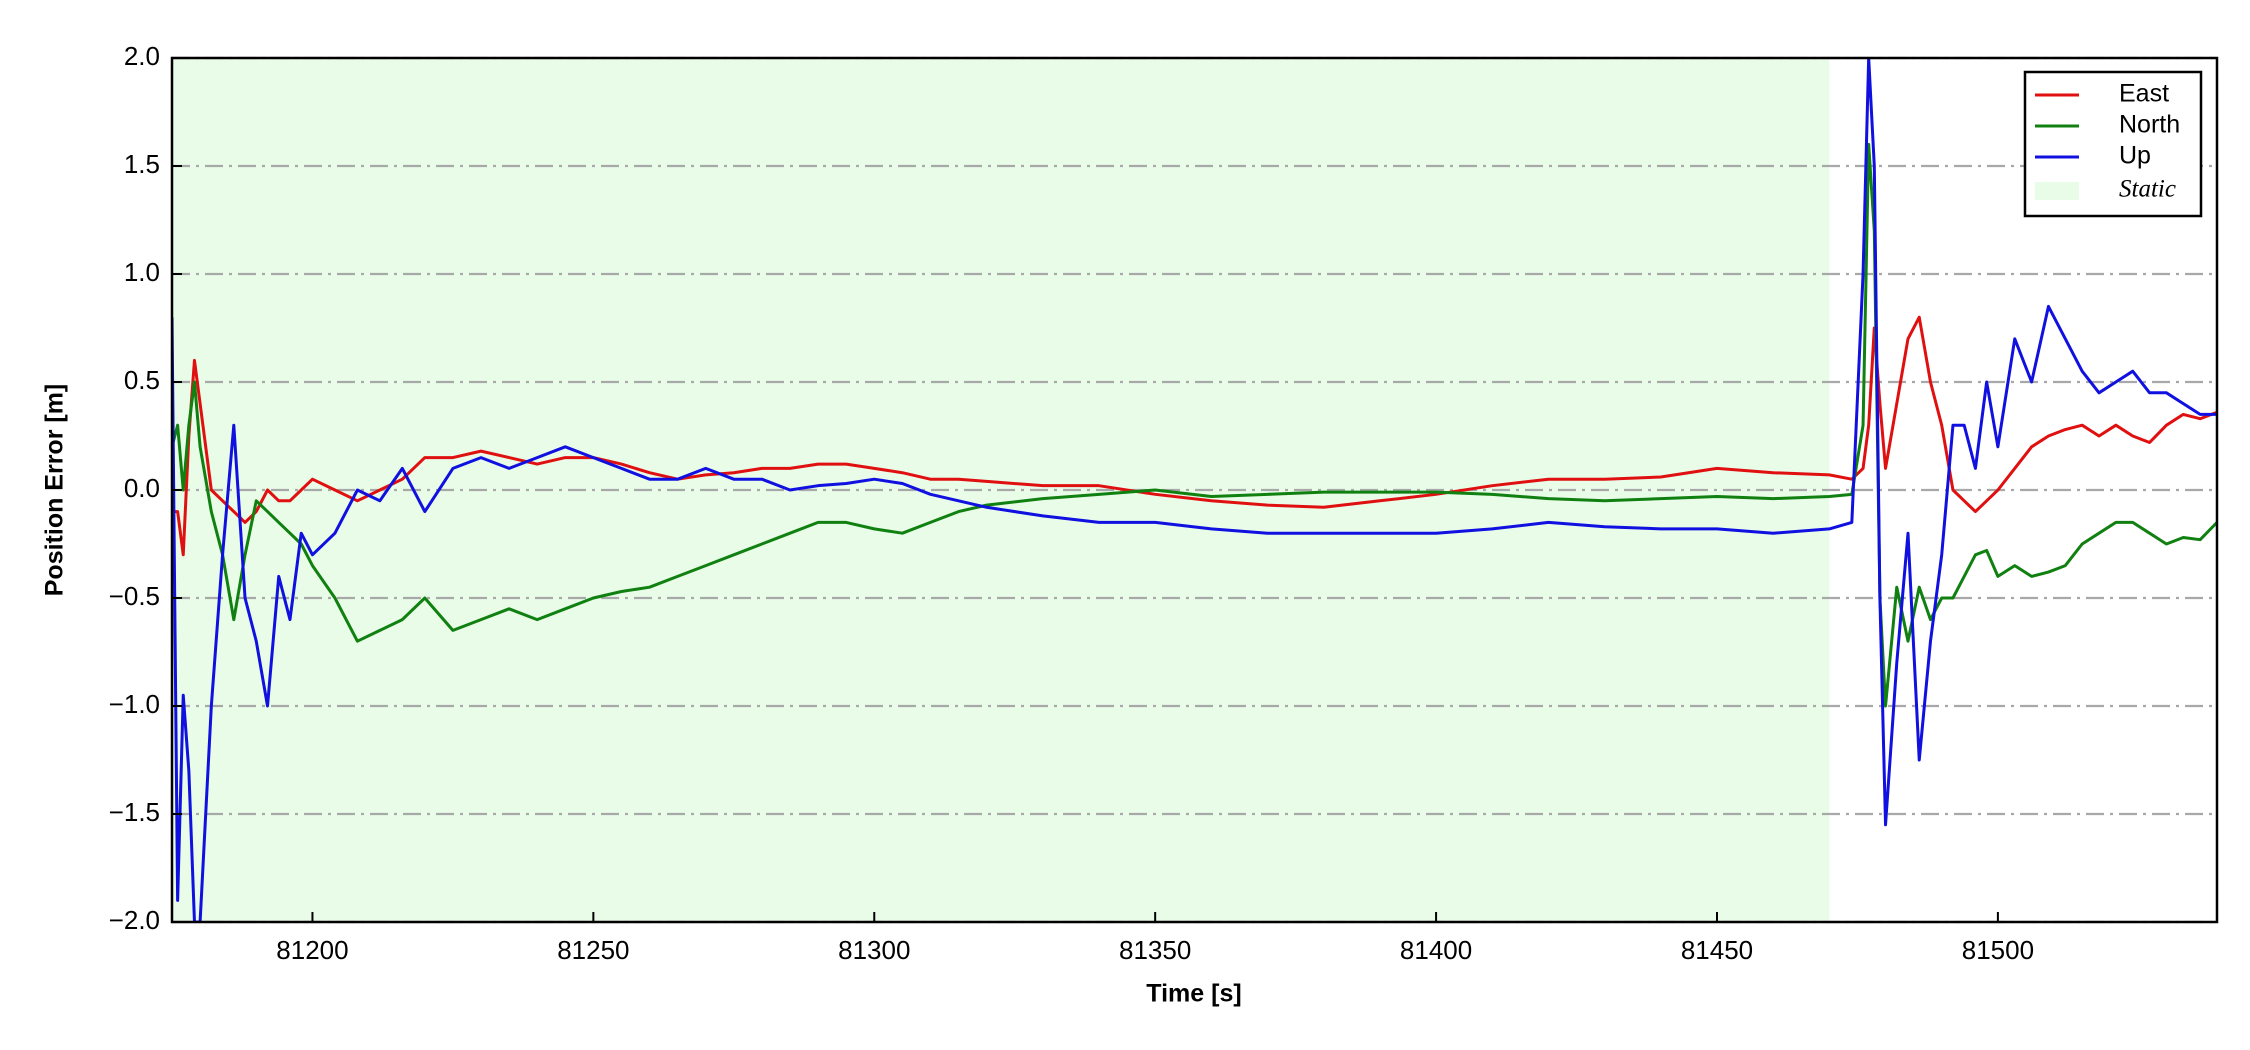  Describe the element at coordinates (134, 704) in the screenshot. I see `y-tick-label: −1.0` at that location.